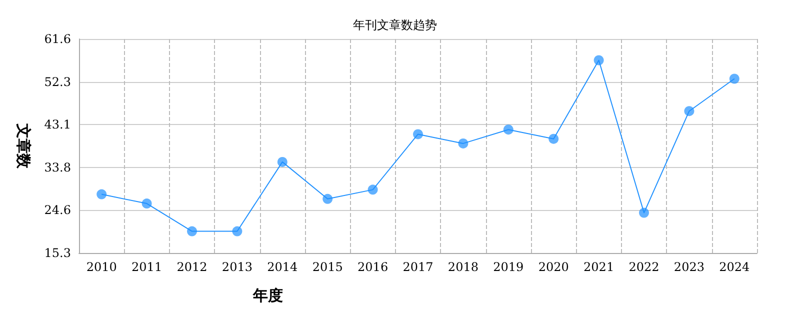 This screenshot has height=330, width=790. Describe the element at coordinates (147, 267) in the screenshot. I see `x-tick-label: 2011` at that location.